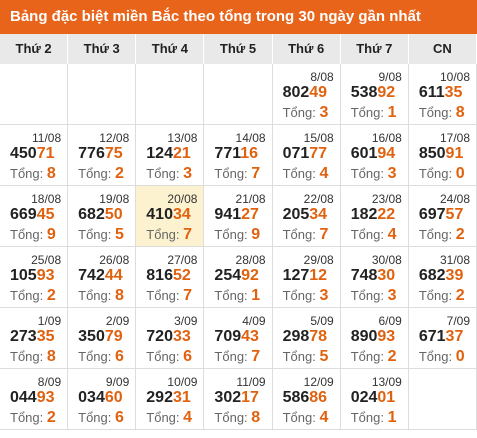 The height and width of the screenshot is (438, 477). What do you see at coordinates (364, 214) in the screenshot?
I see `number-head: 182` at bounding box center [364, 214].